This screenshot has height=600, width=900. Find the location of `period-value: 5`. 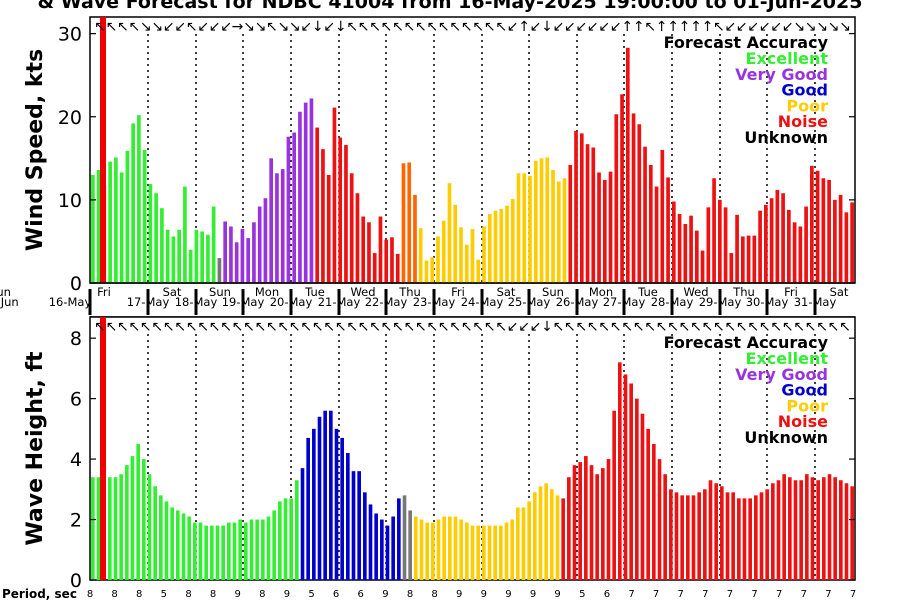

period-value: 5 is located at coordinates (164, 594).